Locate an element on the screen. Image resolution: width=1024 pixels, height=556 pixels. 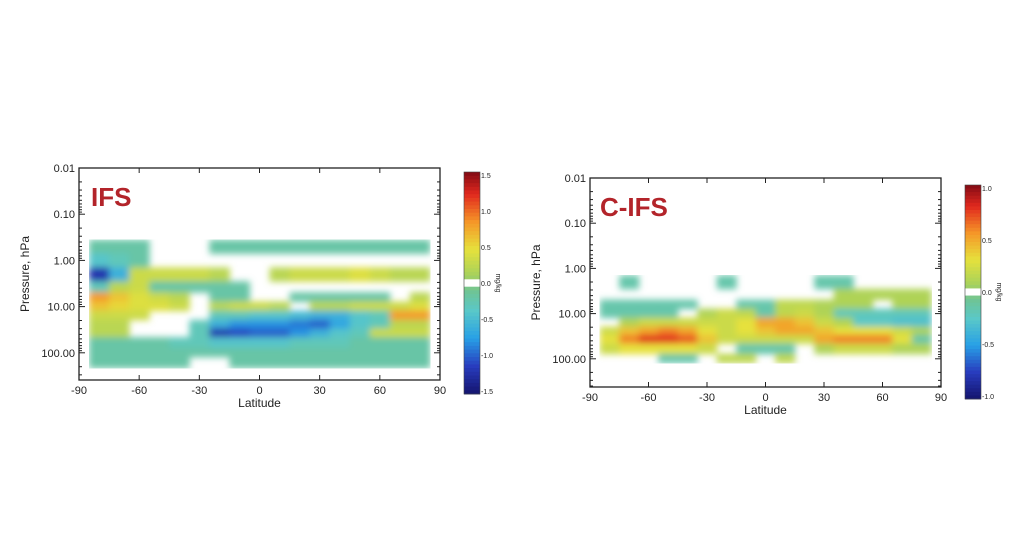
colorbar-unit-label: mg/kg is located at coordinates (497, 282).